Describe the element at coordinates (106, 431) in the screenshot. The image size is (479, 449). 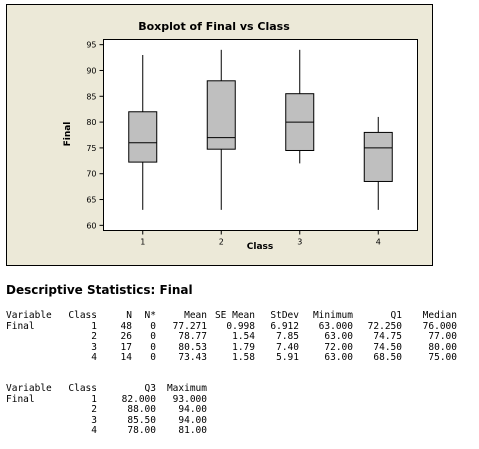
I see `table-row: 4 78.00 81.00` at that location.